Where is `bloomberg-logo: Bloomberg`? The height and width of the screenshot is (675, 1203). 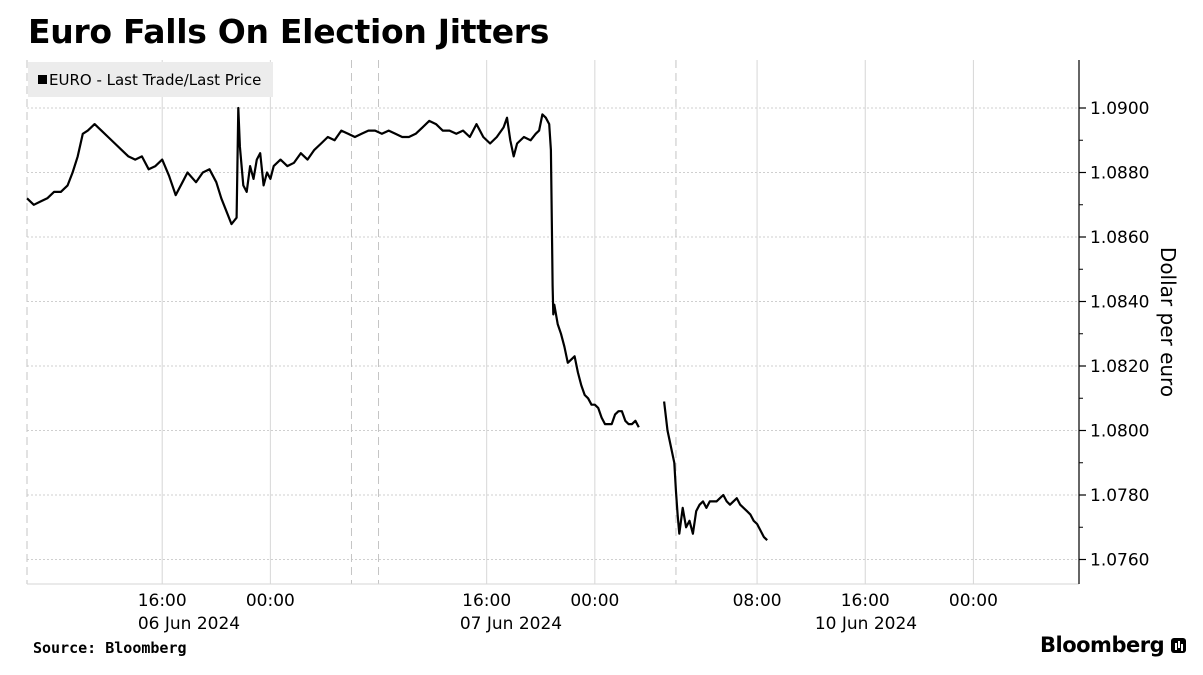 bloomberg-logo: Bloomberg is located at coordinates (1113, 645).